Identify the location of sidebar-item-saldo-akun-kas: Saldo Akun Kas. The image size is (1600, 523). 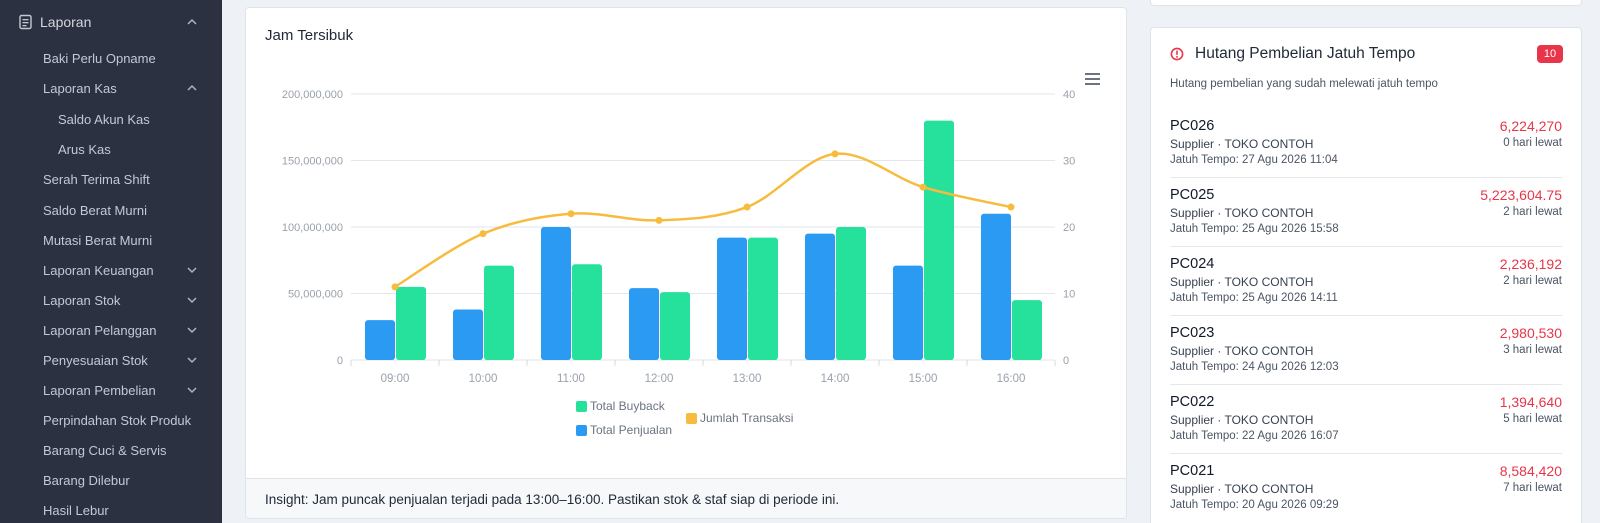
(111, 119).